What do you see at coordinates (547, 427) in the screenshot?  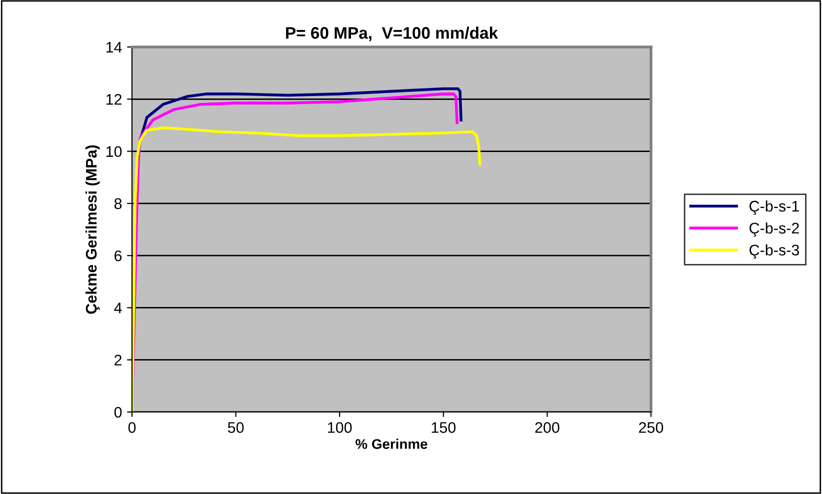 I see `x-tick-label: 200` at bounding box center [547, 427].